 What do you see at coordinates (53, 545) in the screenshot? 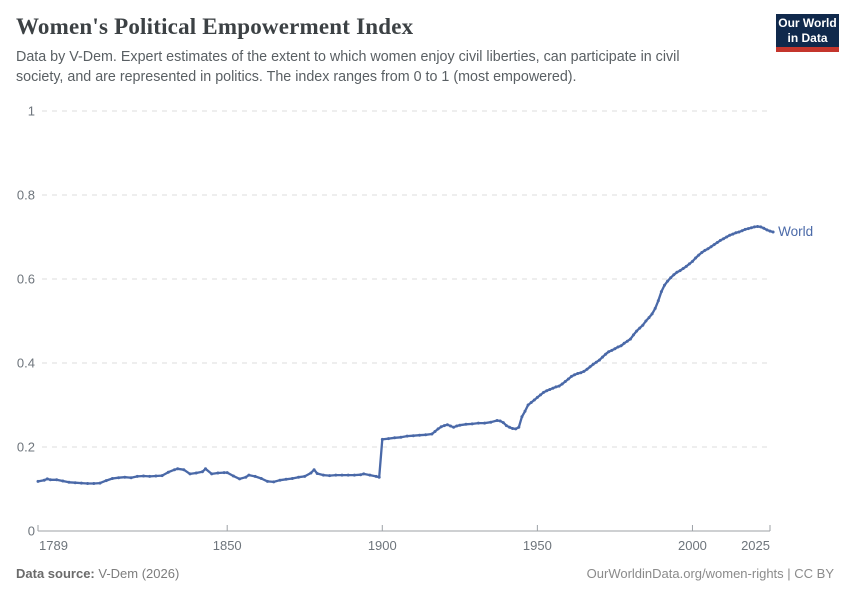
I see `x-tick-label: 1789` at bounding box center [53, 545].